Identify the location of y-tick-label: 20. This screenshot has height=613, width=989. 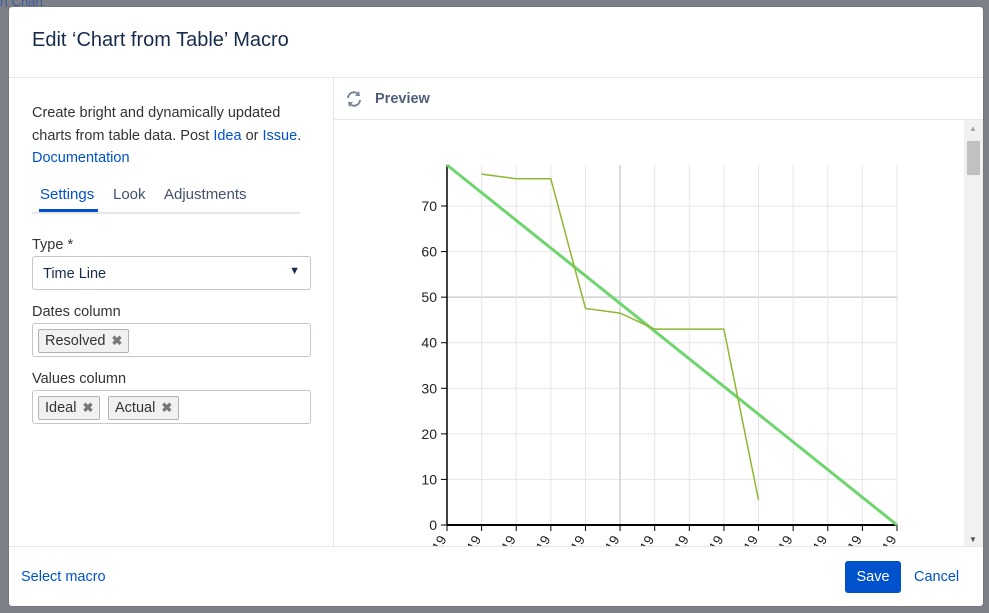
(429, 434).